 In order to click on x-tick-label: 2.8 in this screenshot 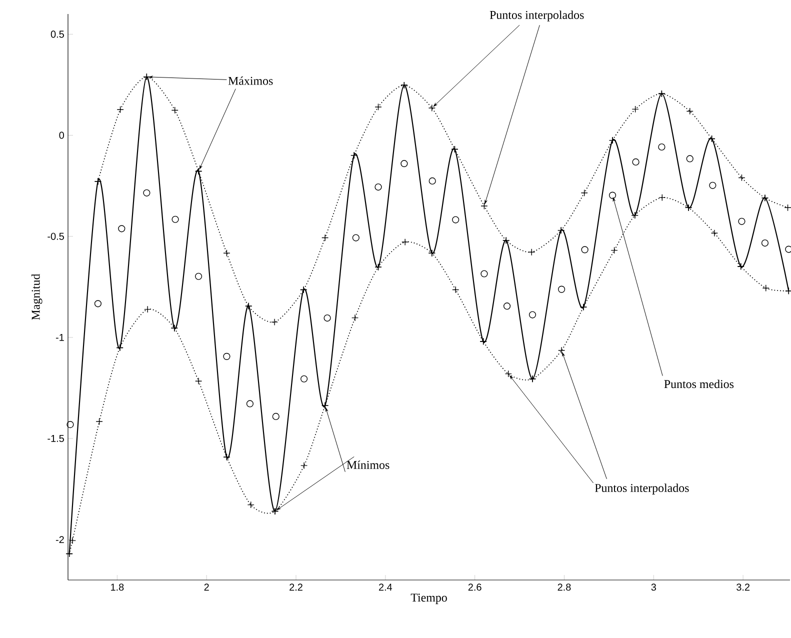, I will do `click(564, 587)`.